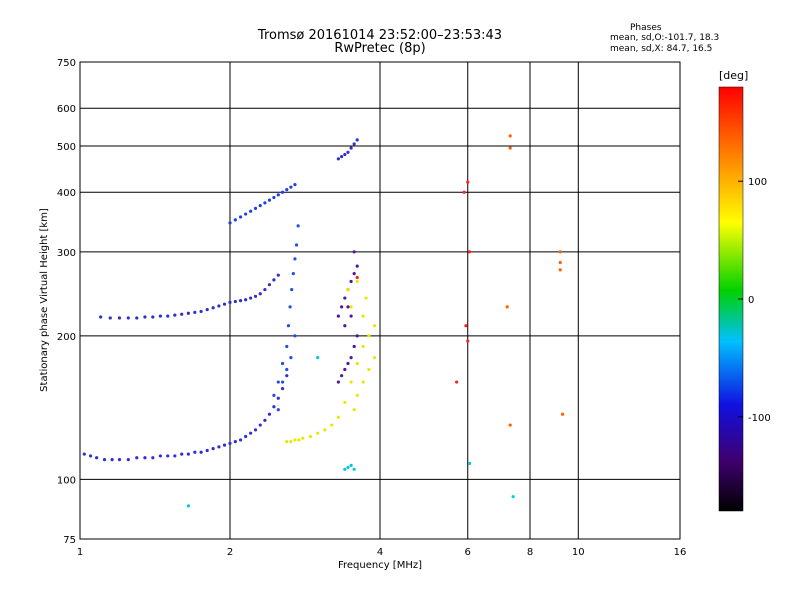 The width and height of the screenshot is (800, 600). What do you see at coordinates (530, 552) in the screenshot?
I see `x-tick-label: 8` at bounding box center [530, 552].